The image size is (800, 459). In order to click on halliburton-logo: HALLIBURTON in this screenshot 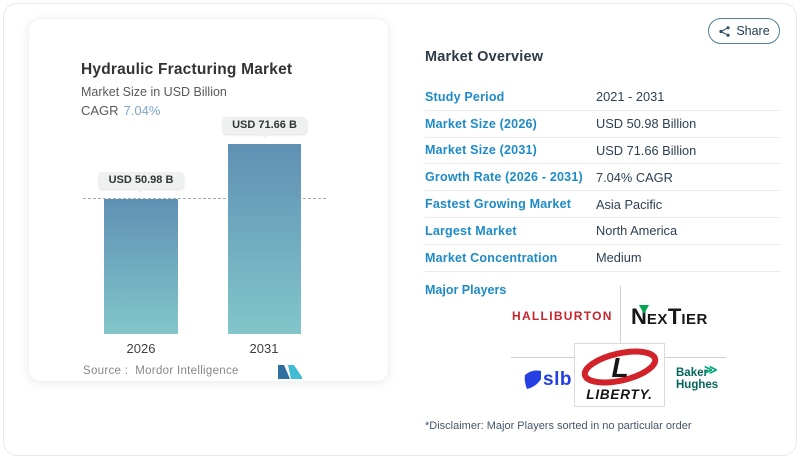, I will do `click(562, 316)`.